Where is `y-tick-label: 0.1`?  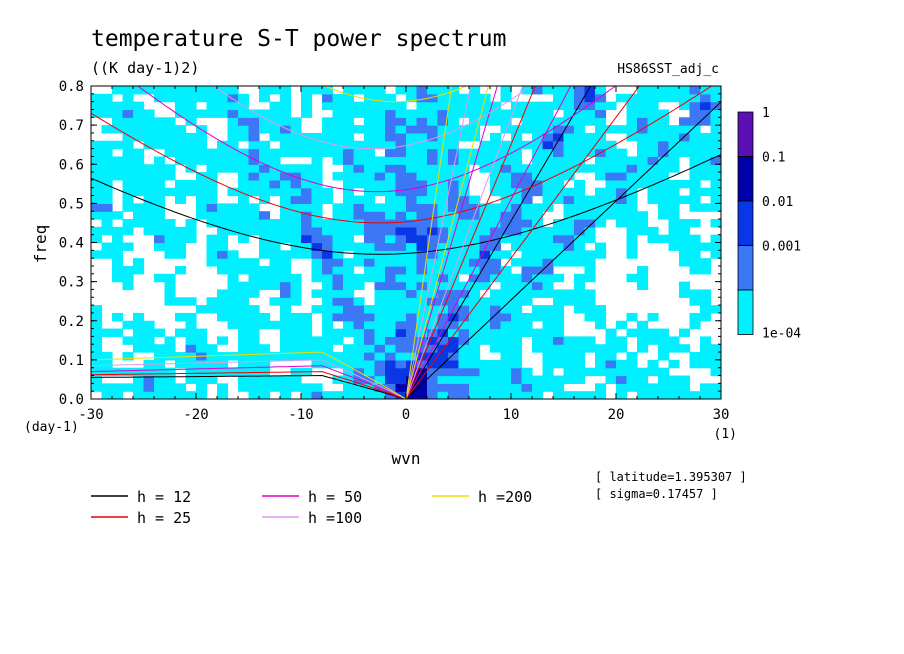
y-tick-label: 0.1 is located at coordinates (71, 361).